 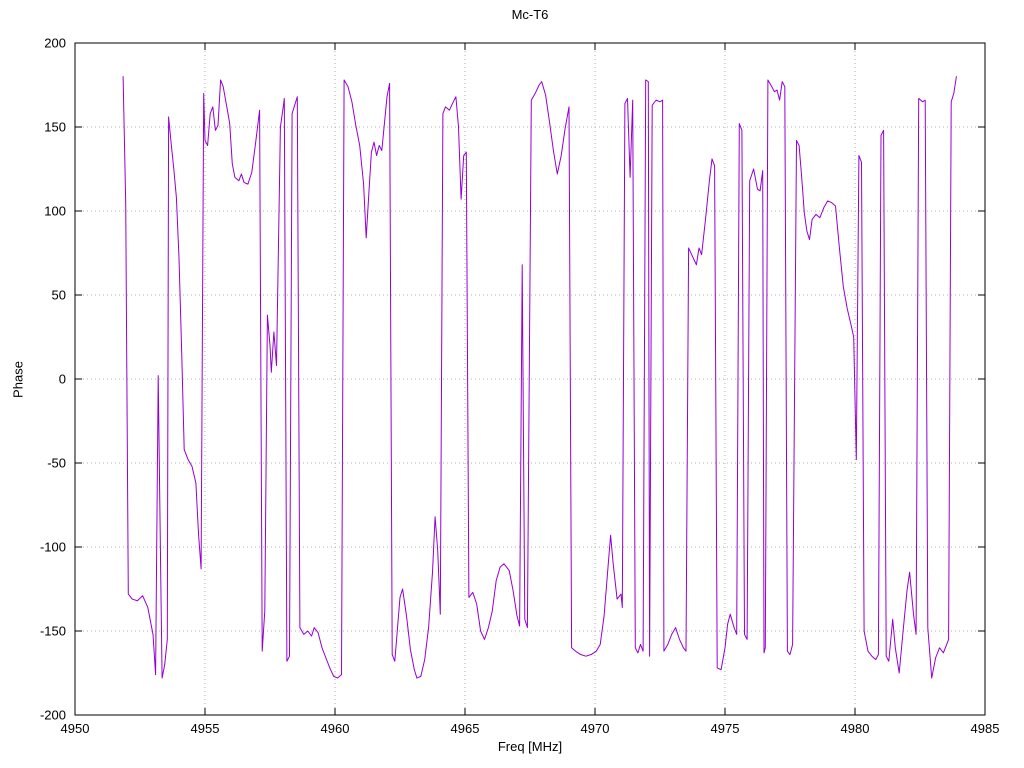 What do you see at coordinates (53, 715) in the screenshot?
I see `y-tick-label: -200` at bounding box center [53, 715].